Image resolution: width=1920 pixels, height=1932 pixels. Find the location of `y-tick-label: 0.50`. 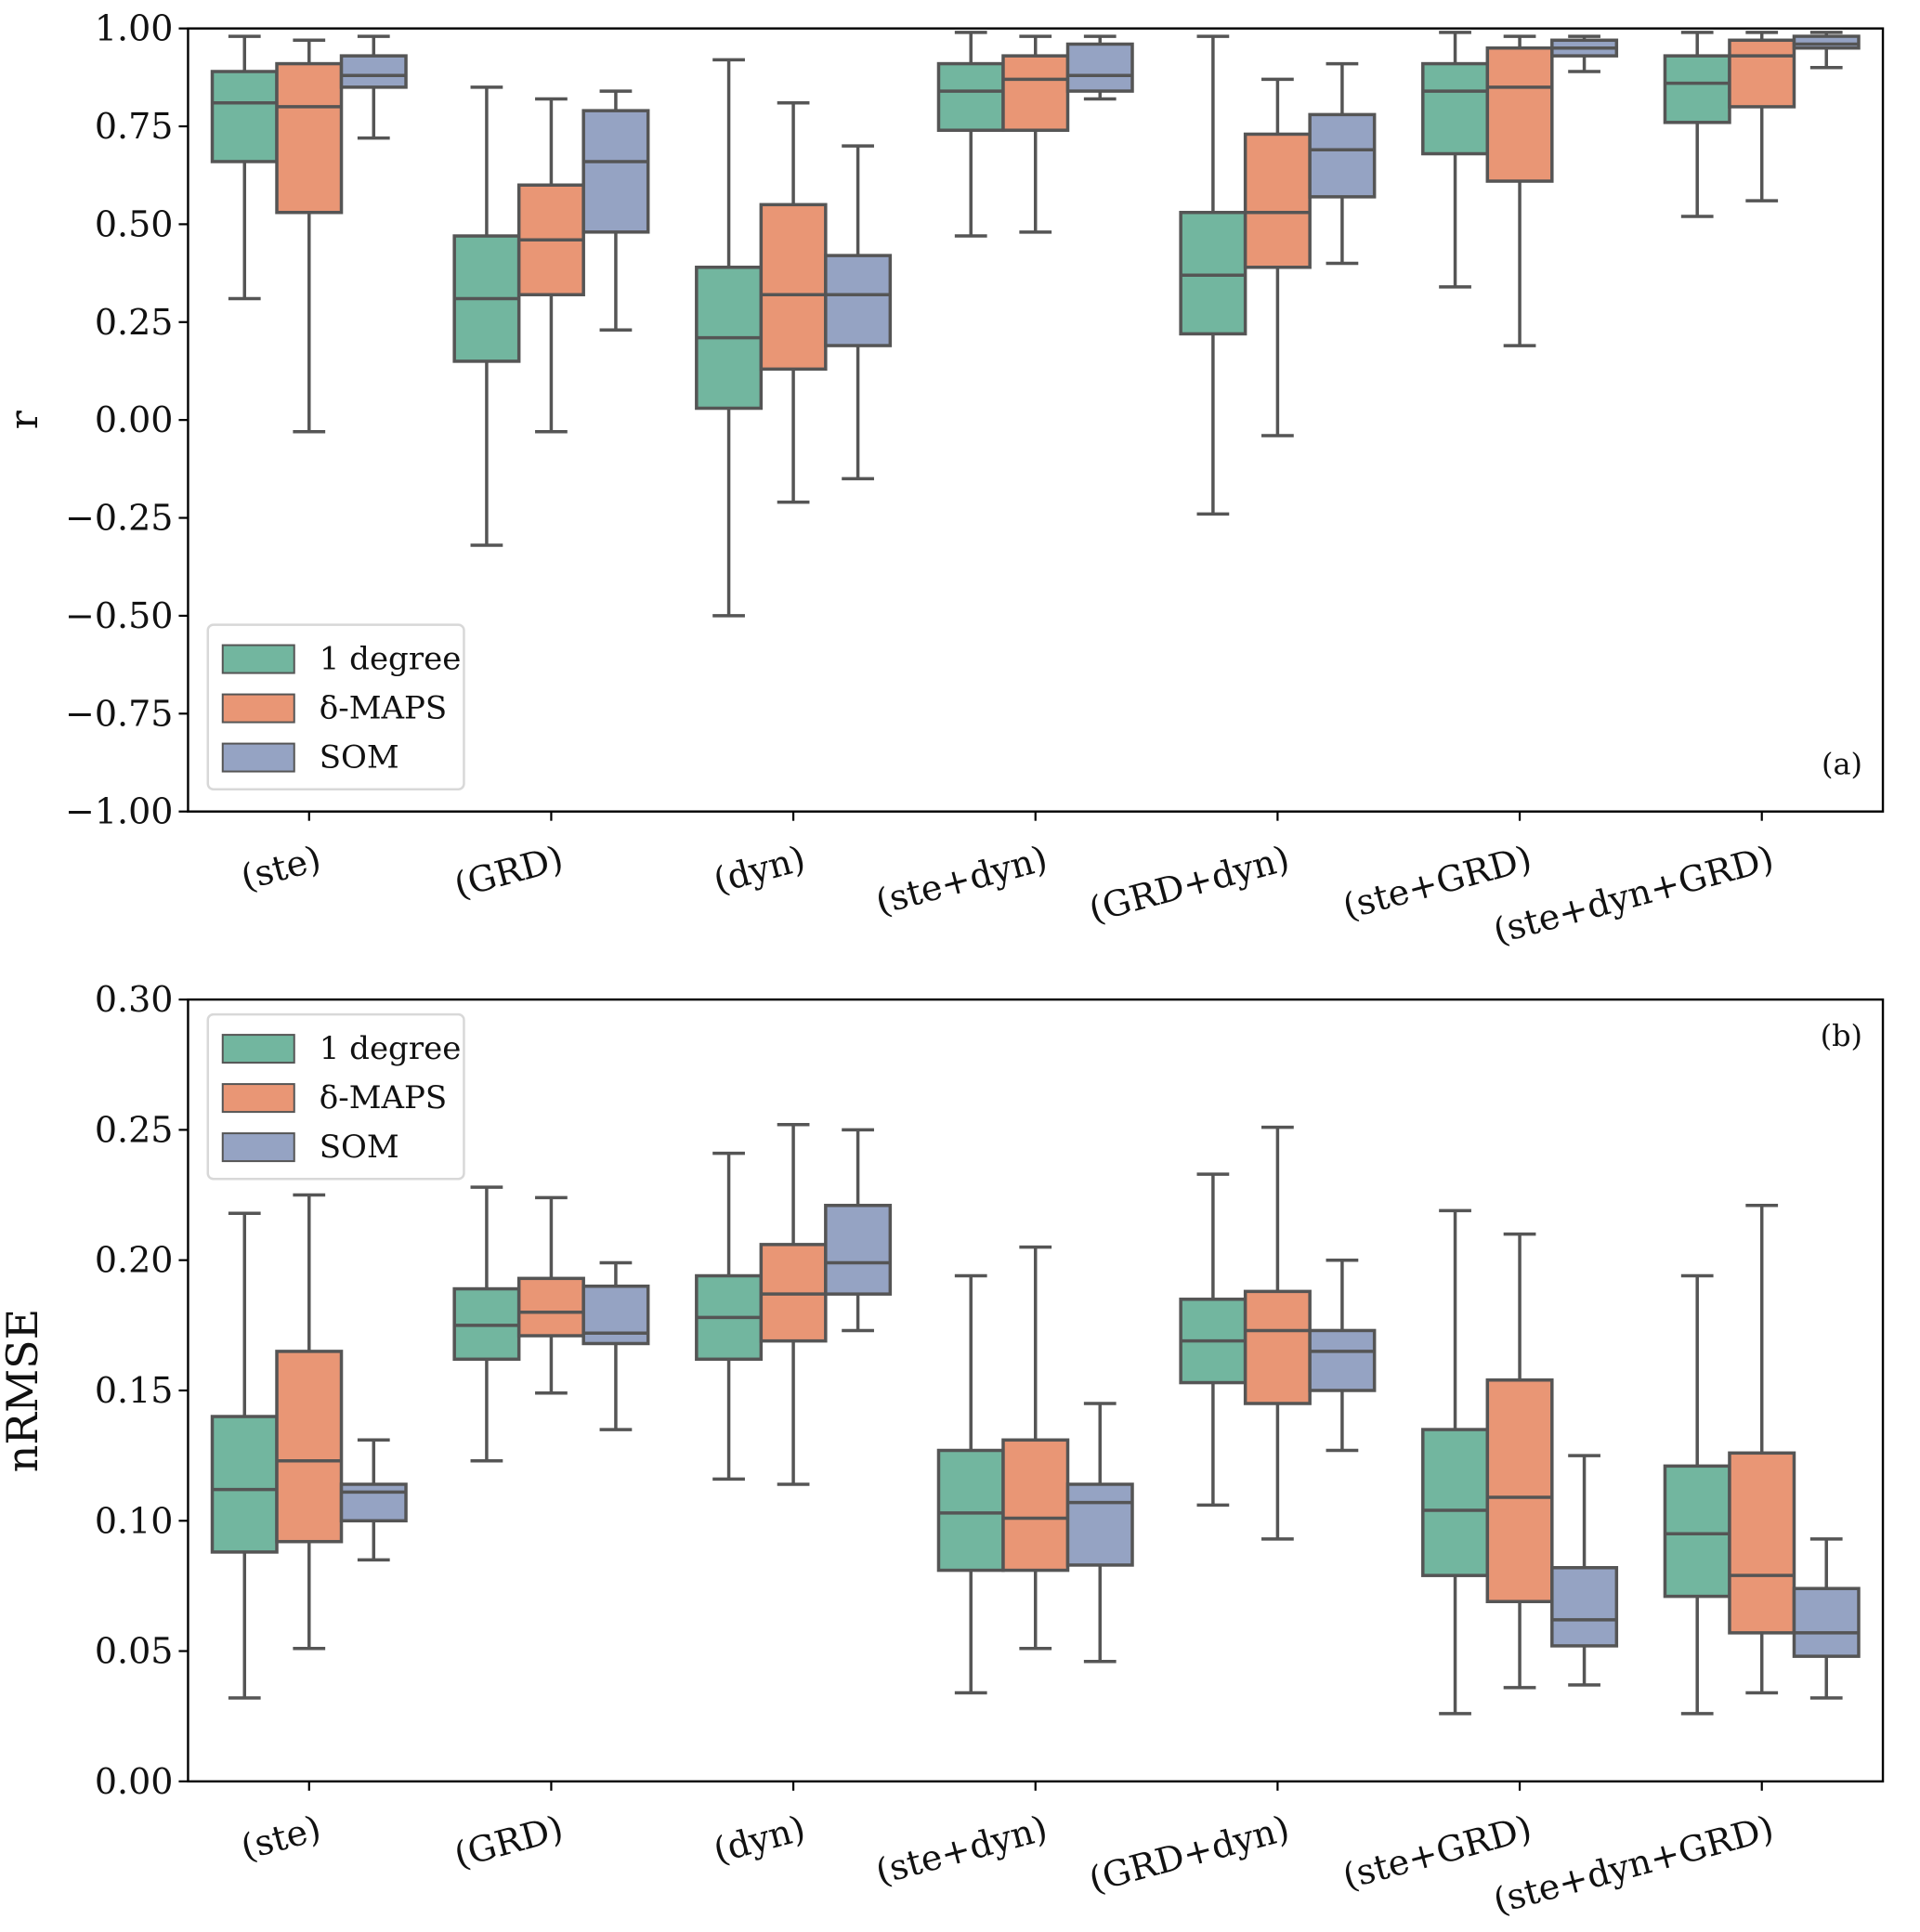

y-tick-label: 0.50 is located at coordinates (135, 223).